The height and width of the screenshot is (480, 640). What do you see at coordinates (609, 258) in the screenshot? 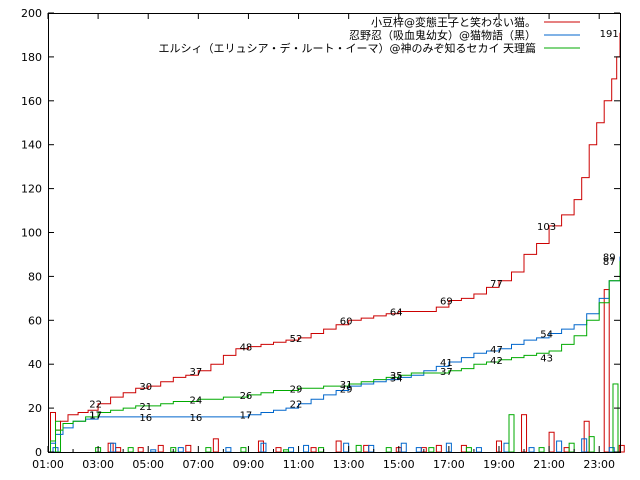
I see `data-label: 89` at bounding box center [609, 258].